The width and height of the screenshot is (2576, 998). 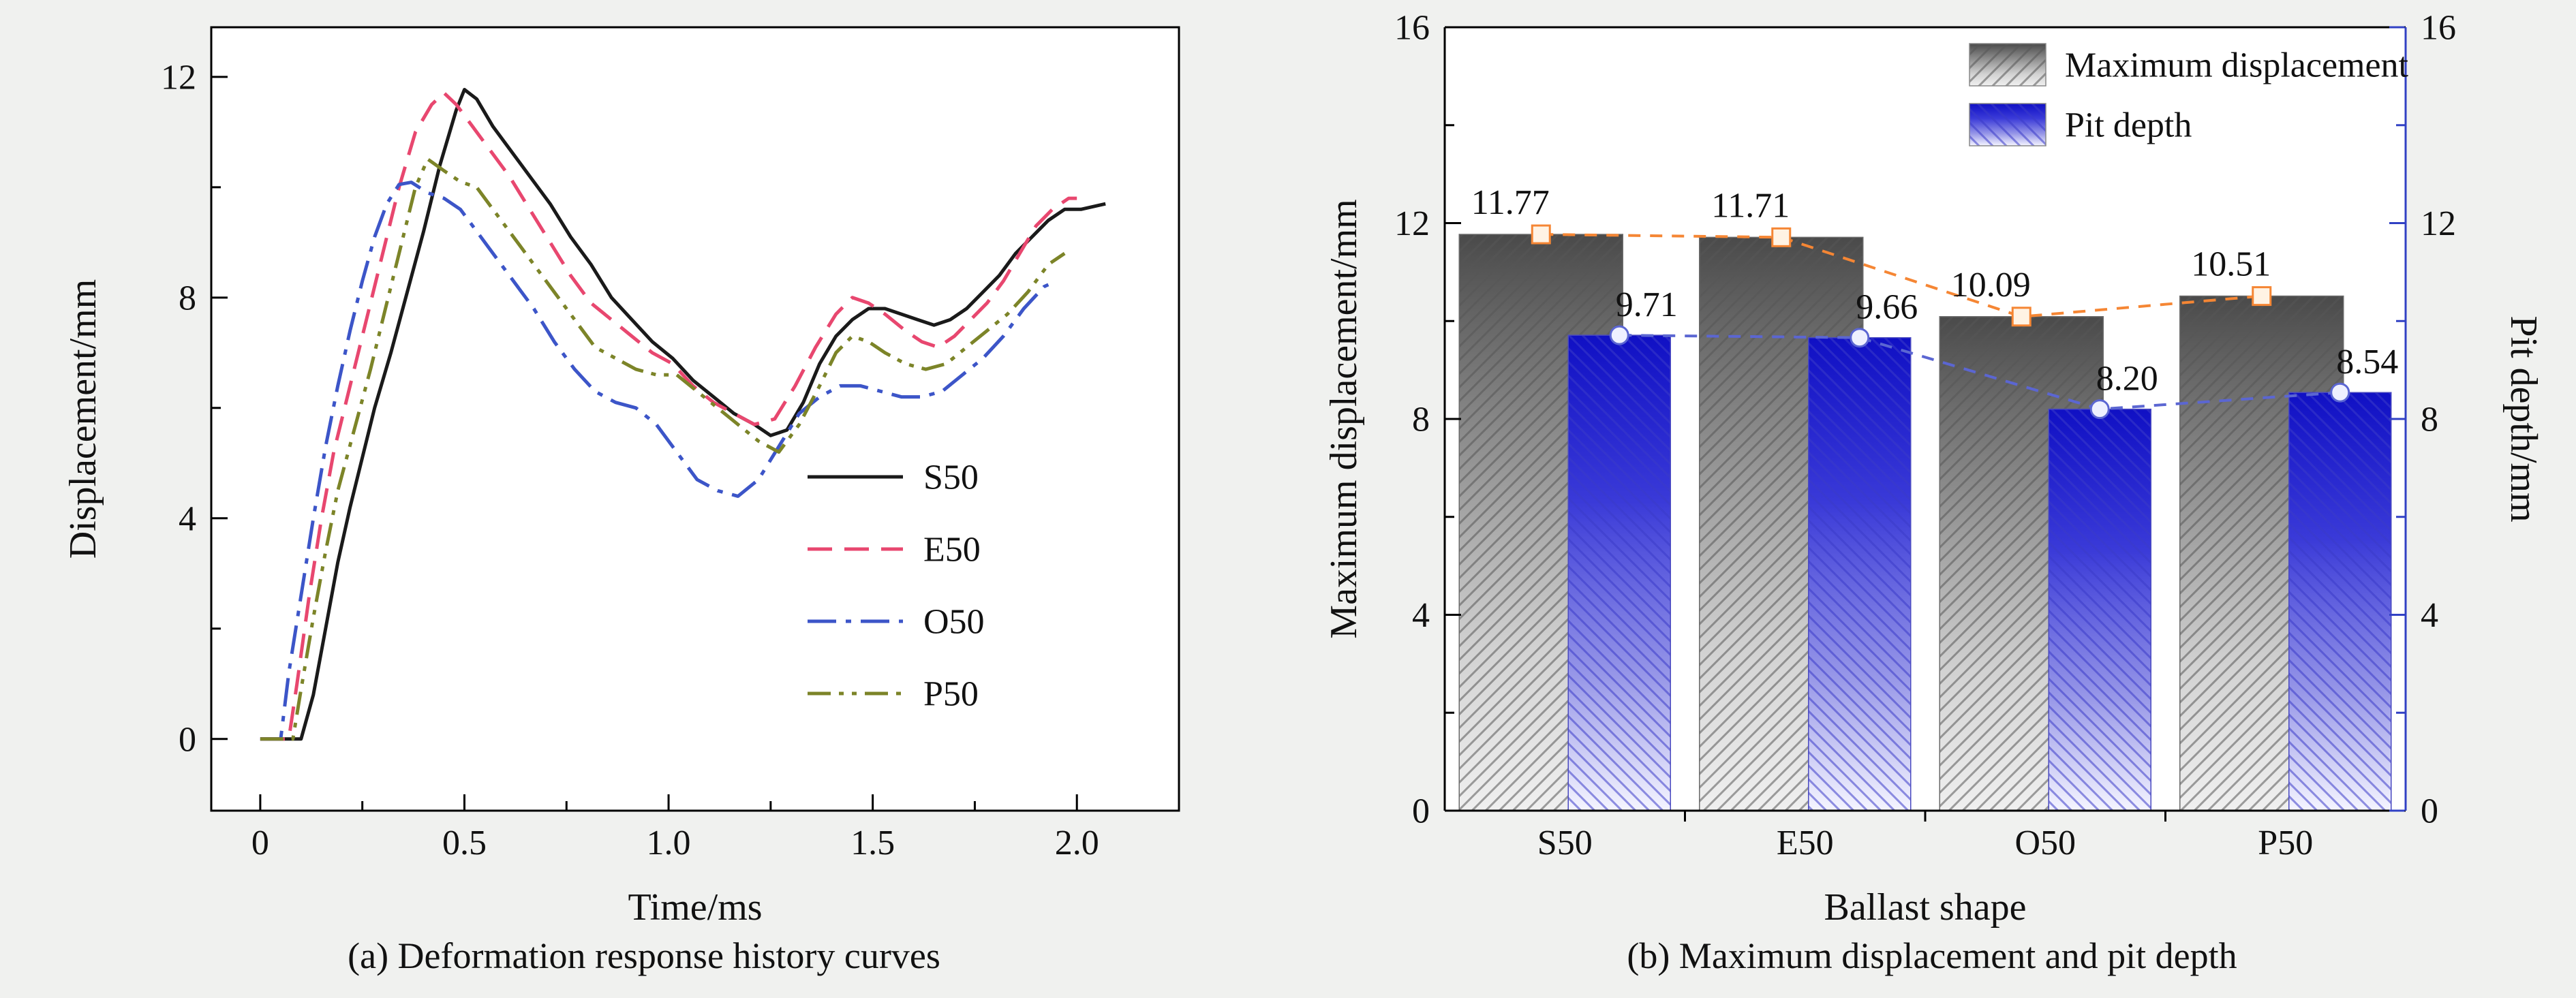 I want to click on x-tick-label: 1.5, so click(x=872, y=843).